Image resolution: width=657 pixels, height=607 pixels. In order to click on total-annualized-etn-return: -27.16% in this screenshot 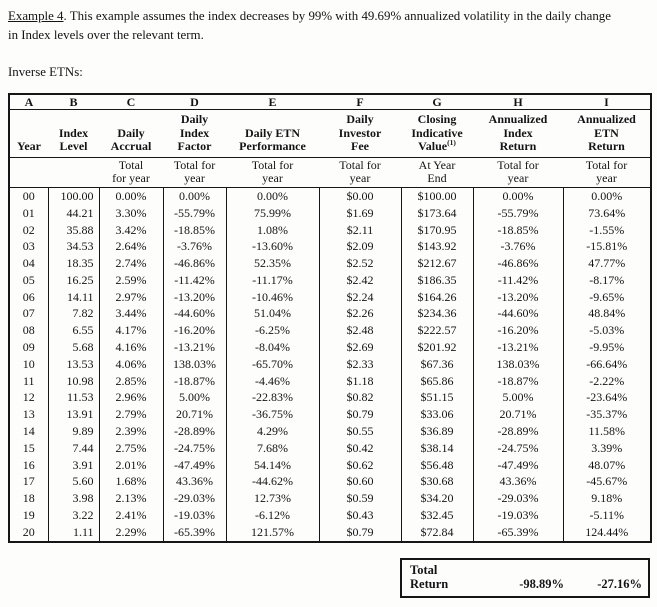, I will do `click(619, 584)`.